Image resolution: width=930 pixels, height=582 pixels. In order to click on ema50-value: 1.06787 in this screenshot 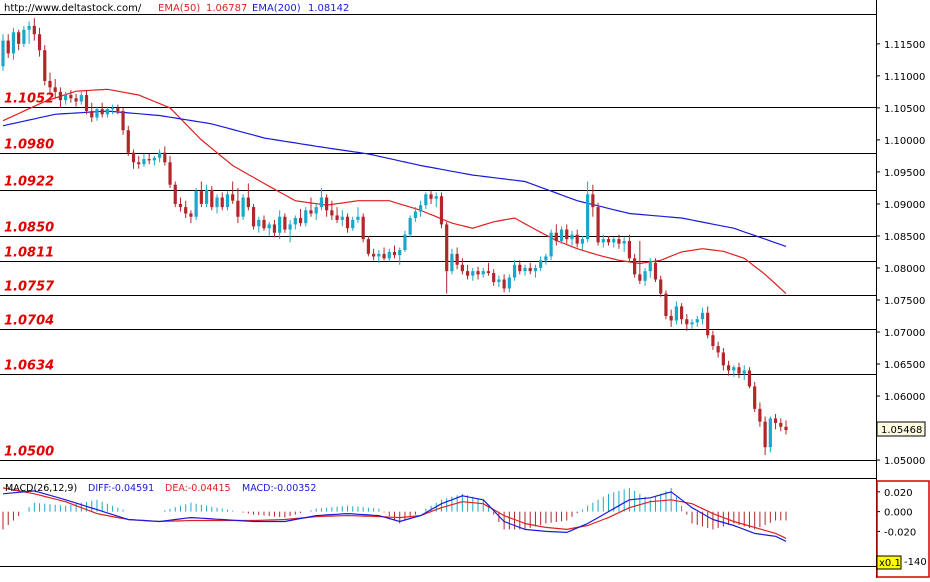, I will do `click(226, 8)`.